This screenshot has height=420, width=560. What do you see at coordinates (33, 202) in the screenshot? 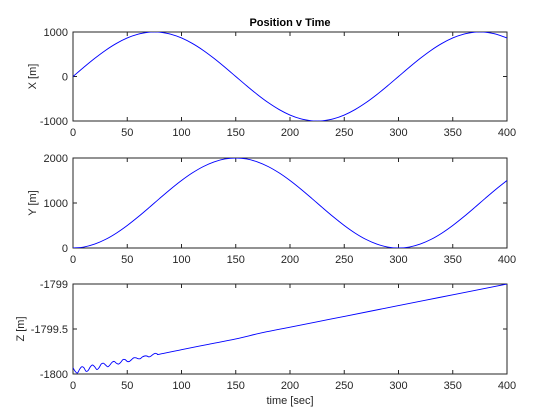
I see `y-axis-label: Y [m]` at bounding box center [33, 202].